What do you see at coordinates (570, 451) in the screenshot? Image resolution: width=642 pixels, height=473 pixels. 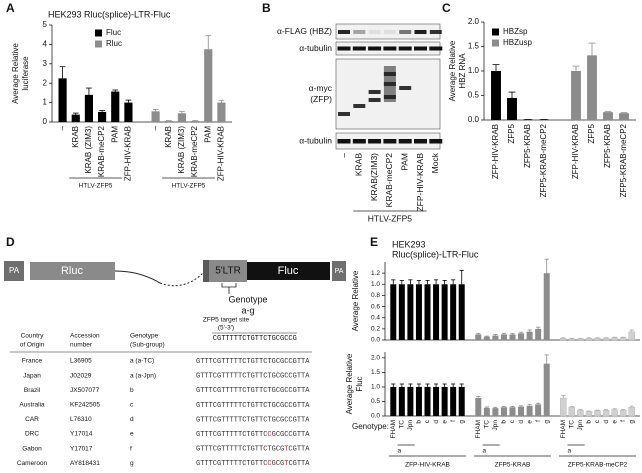 I see `subgroup-label: a` at bounding box center [570, 451].